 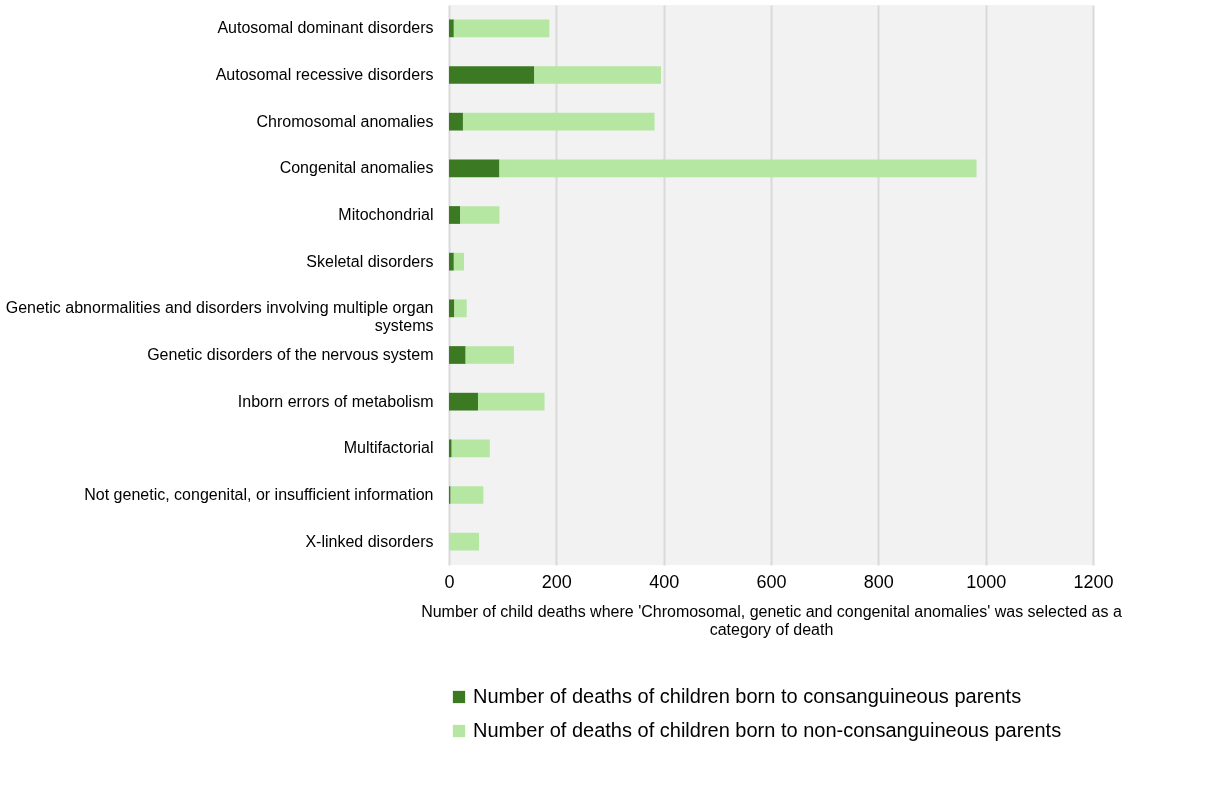 I want to click on x-tick-label: 400, so click(x=664, y=581).